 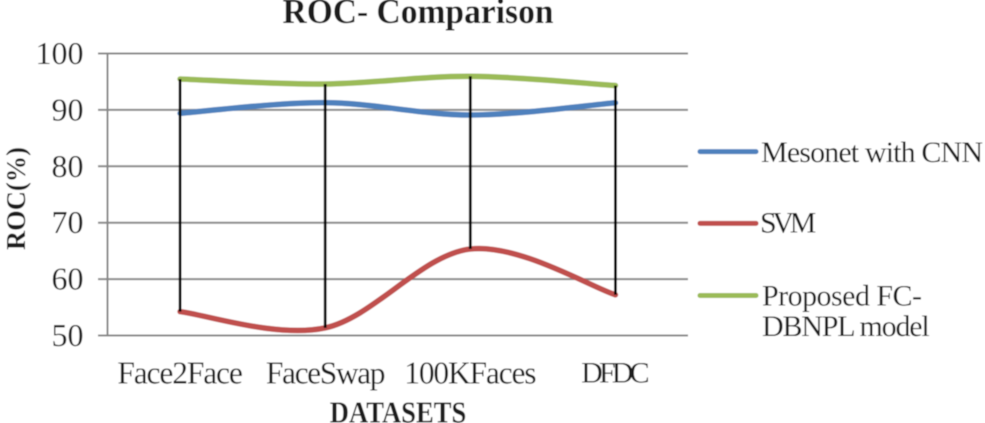 I want to click on svg-text: Face2Face, so click(x=180, y=373).